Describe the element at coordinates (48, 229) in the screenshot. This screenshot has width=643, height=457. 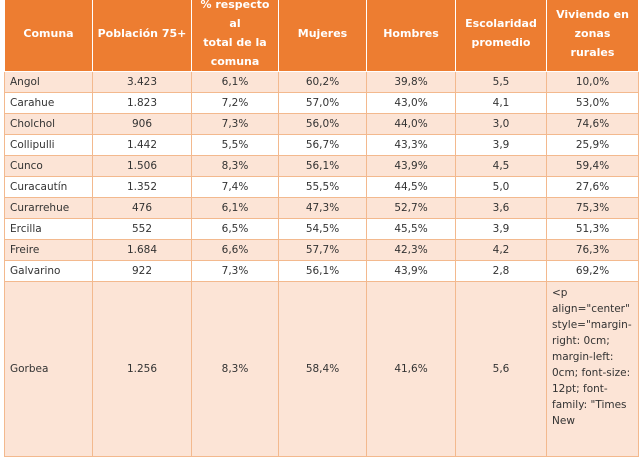
I see `cell-comuna: Ercilla` at that location.